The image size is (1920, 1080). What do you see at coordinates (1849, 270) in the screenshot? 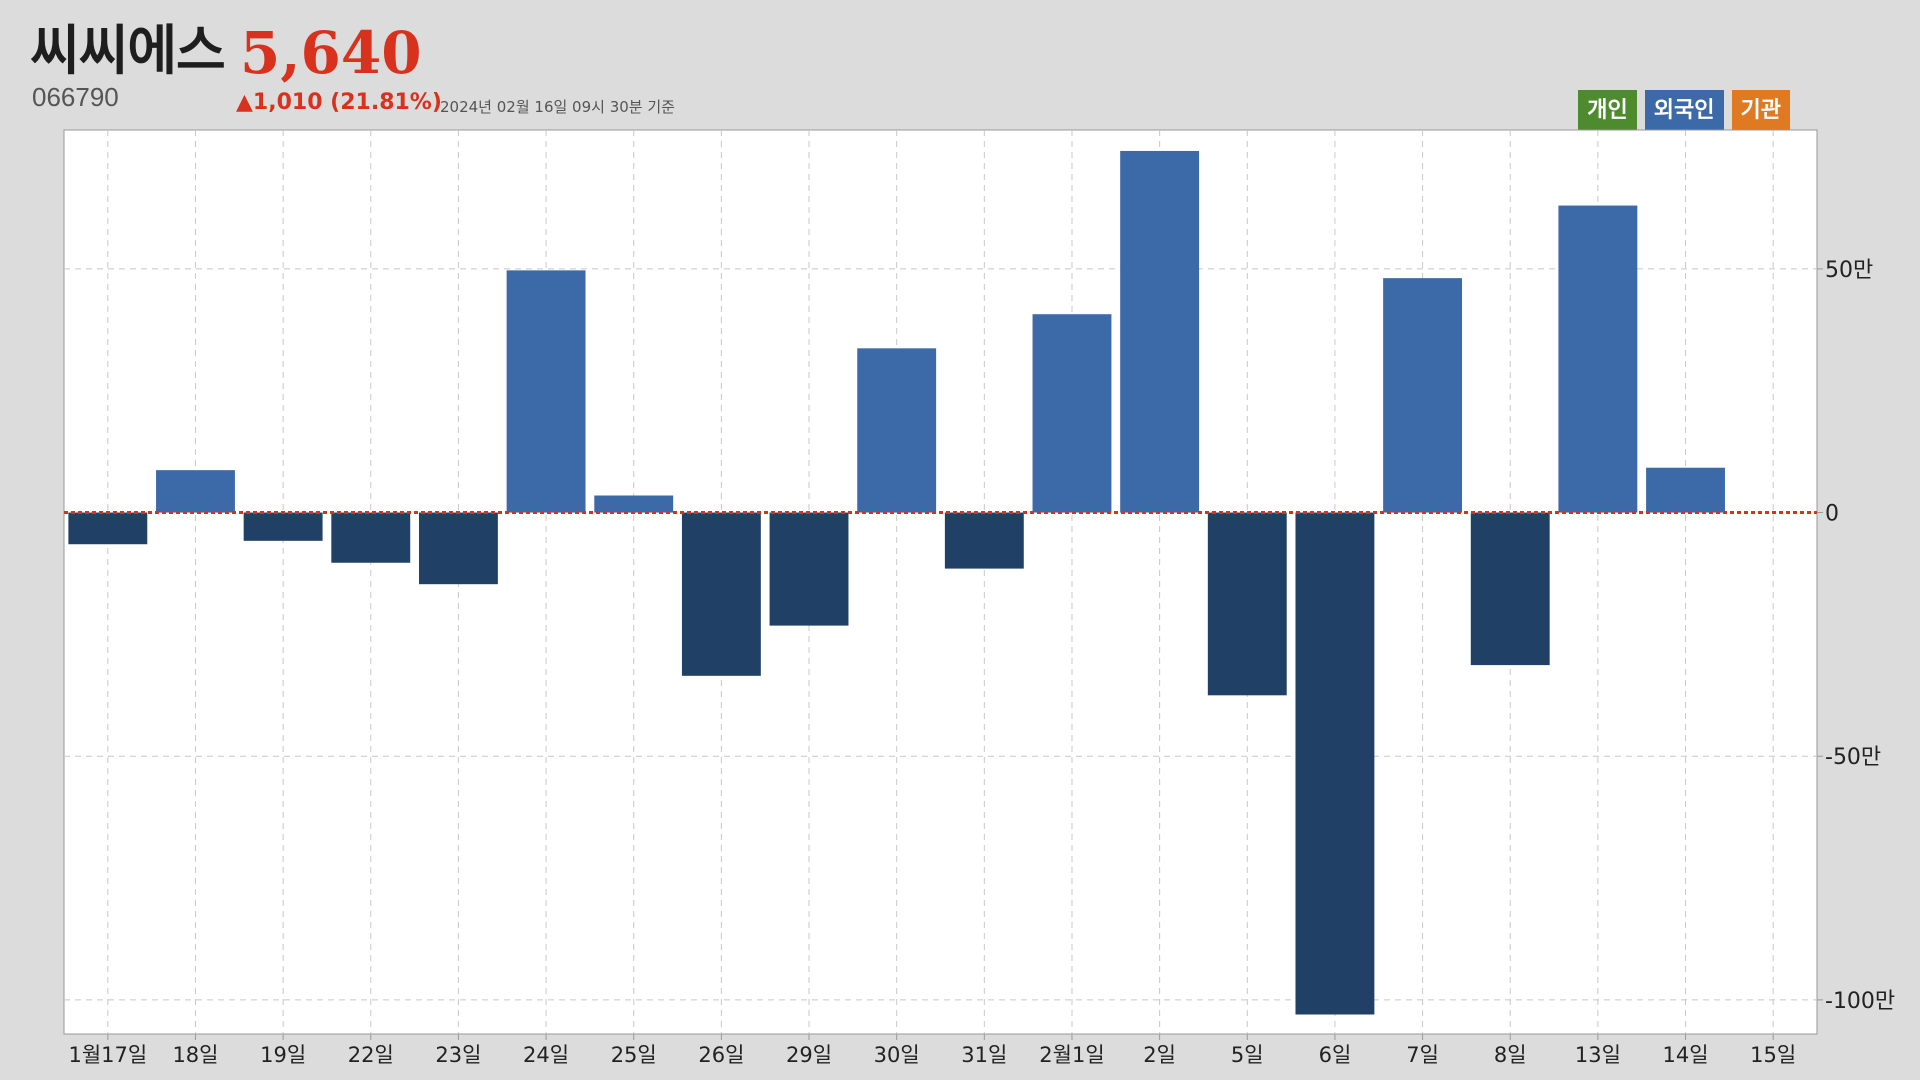
I see `y-tick-label: 50만` at bounding box center [1849, 270].